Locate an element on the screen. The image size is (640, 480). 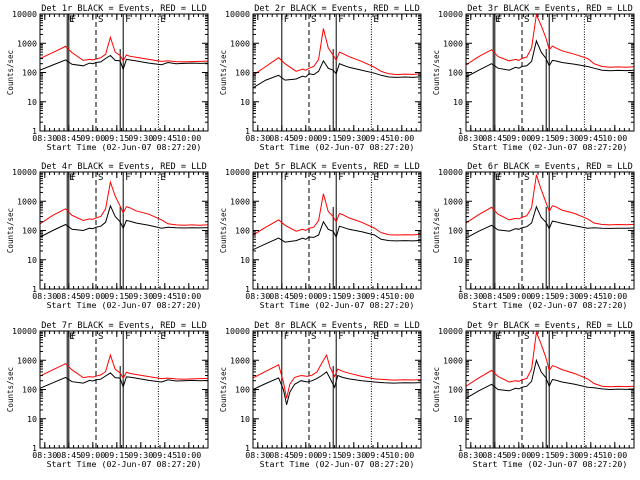
chart-title: Det 6r BLACK = Events, RED = LLD is located at coordinates (550, 167).